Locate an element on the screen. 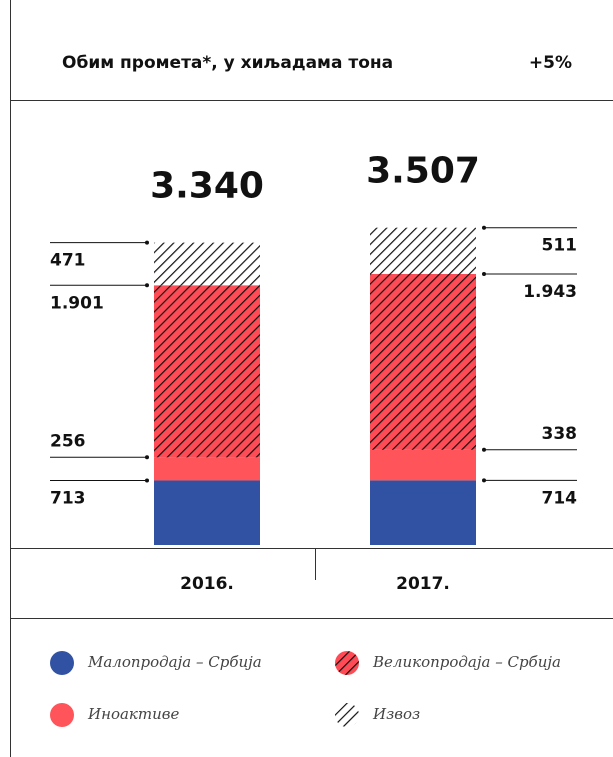  chart-title: Обим промета*, у хиљадама тона is located at coordinates (227, 63).